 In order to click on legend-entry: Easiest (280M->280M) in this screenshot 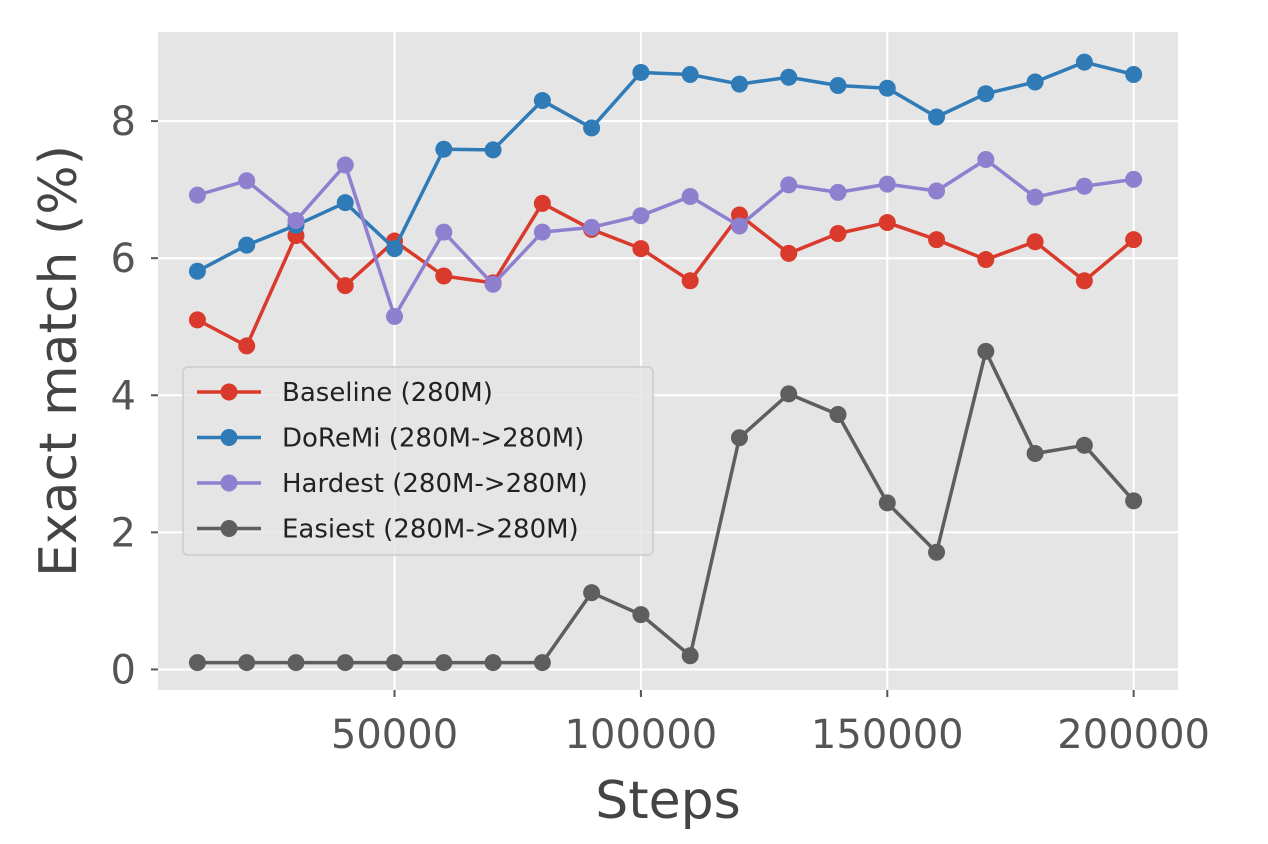, I will do `click(388, 530)`.